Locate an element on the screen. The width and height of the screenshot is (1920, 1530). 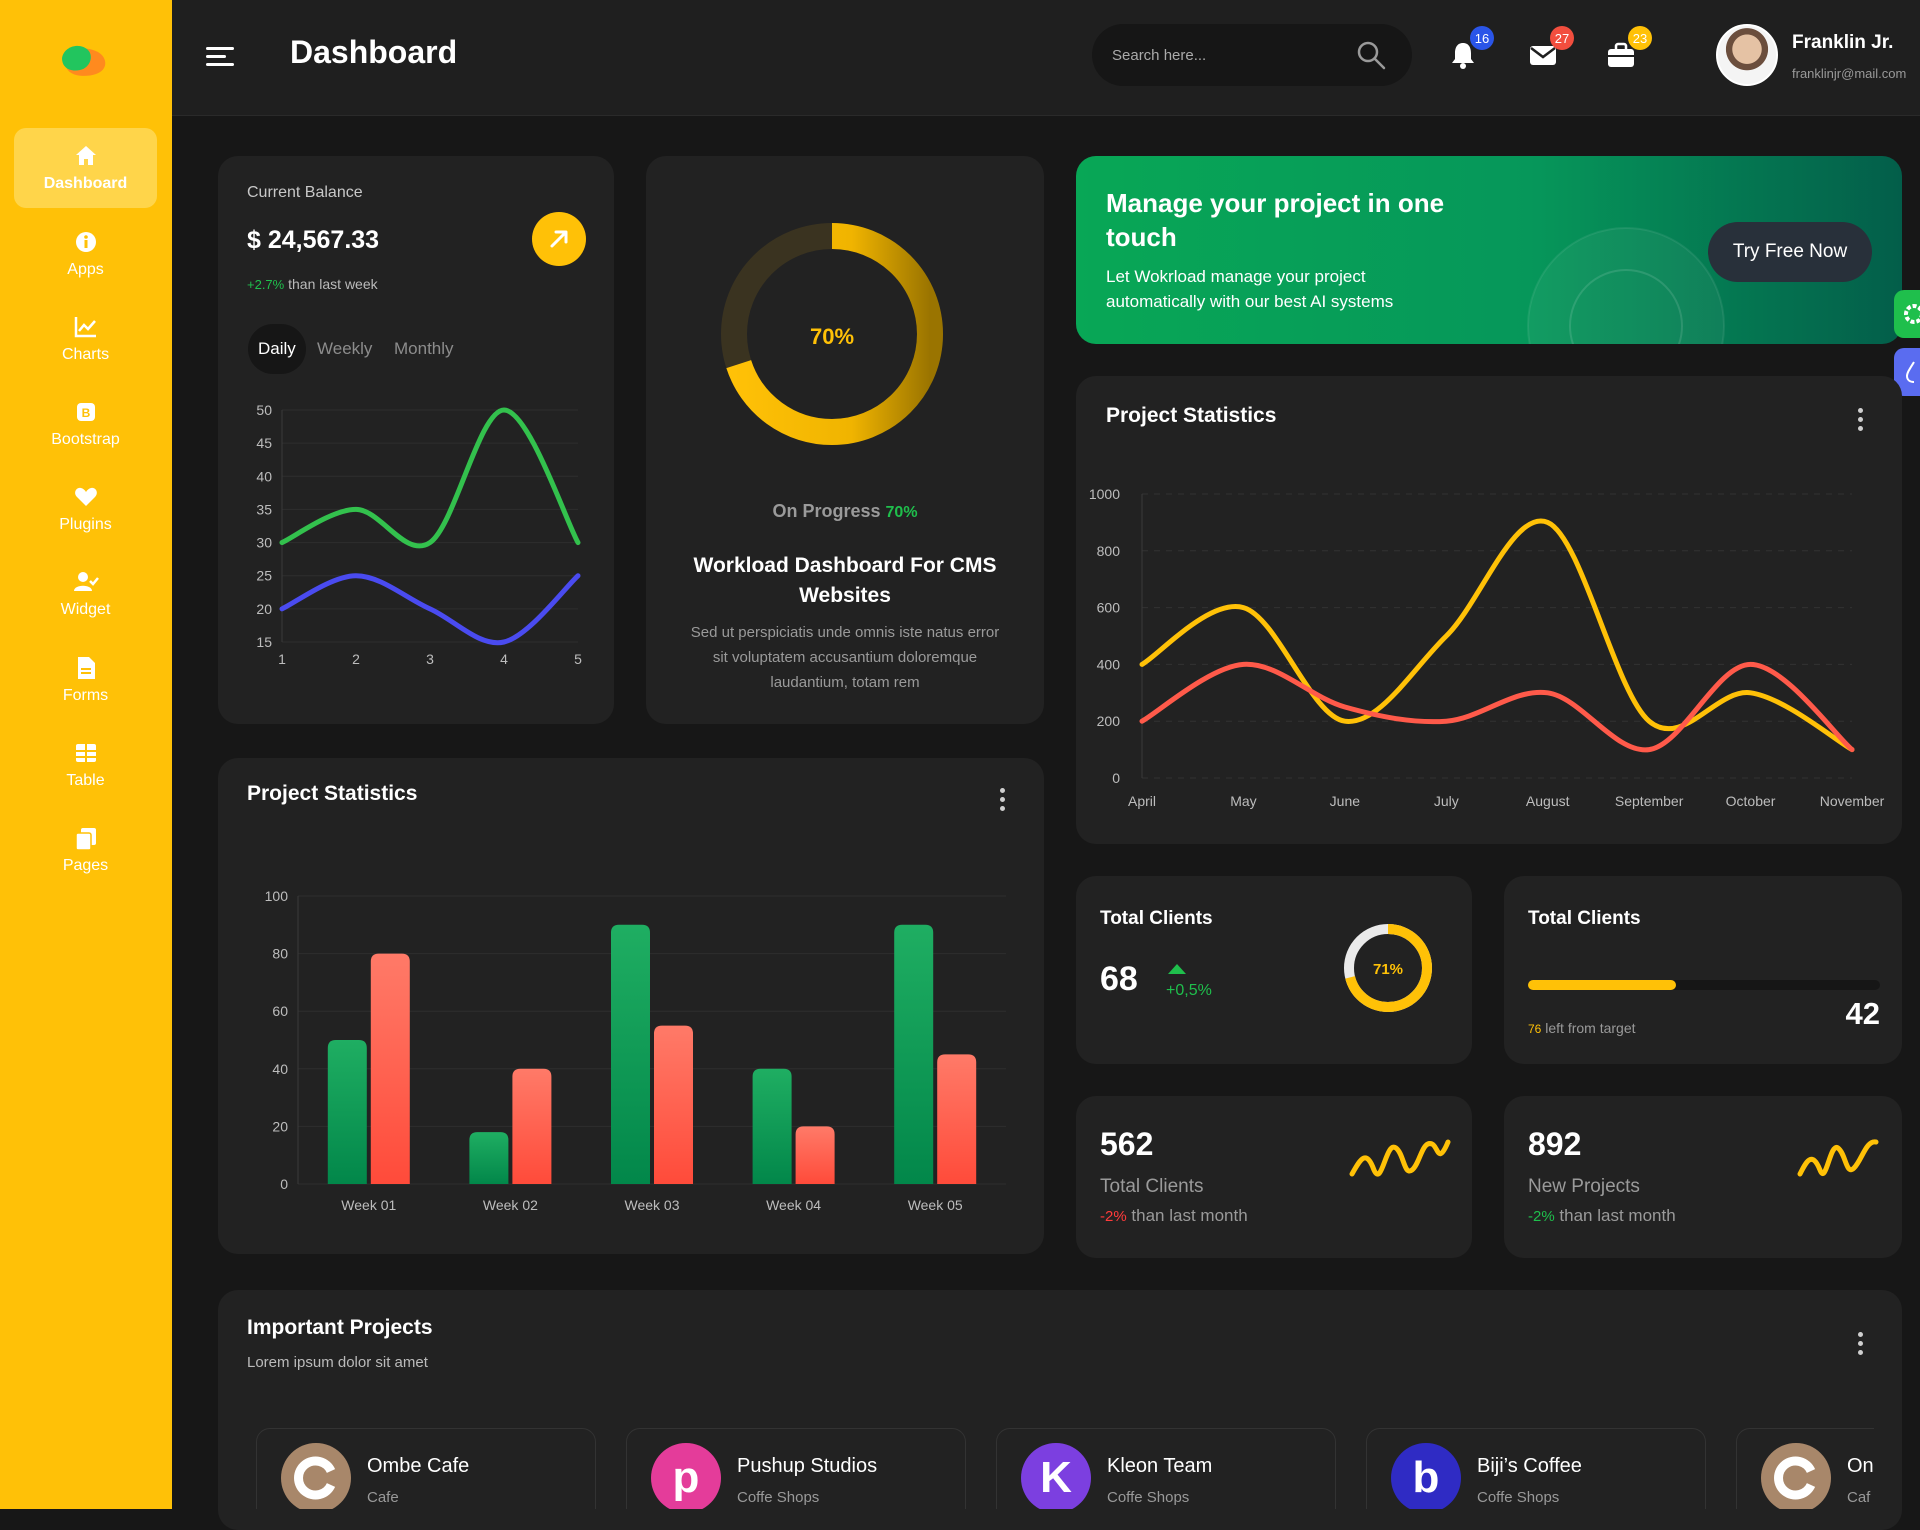
clients-month-change-text: than last month is located at coordinates (1189, 1215).